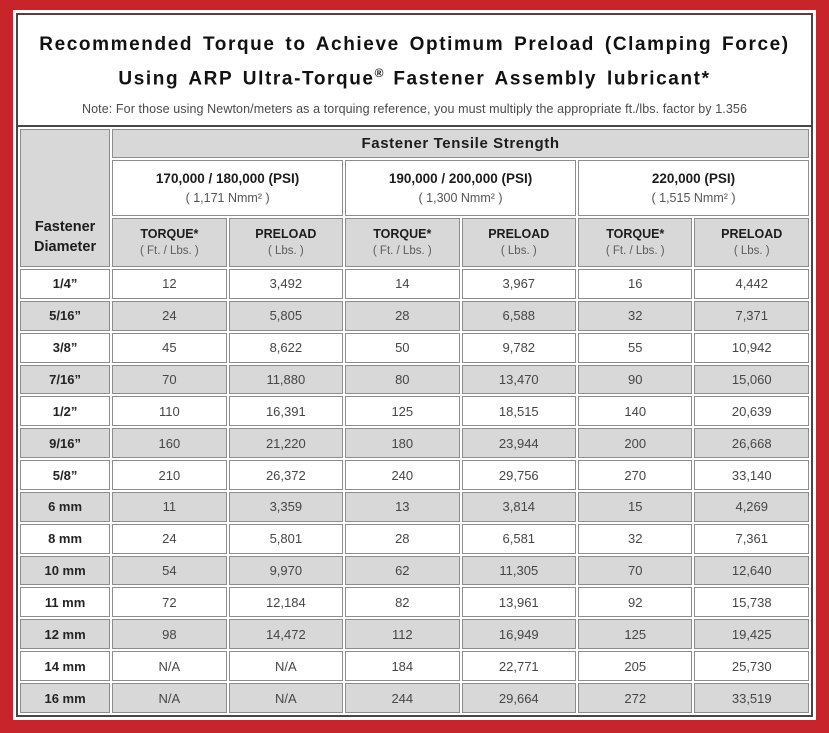  What do you see at coordinates (414, 347) in the screenshot?
I see `table-row: 3/8” 45 8,622 50 9,782 55 10,942` at bounding box center [414, 347].